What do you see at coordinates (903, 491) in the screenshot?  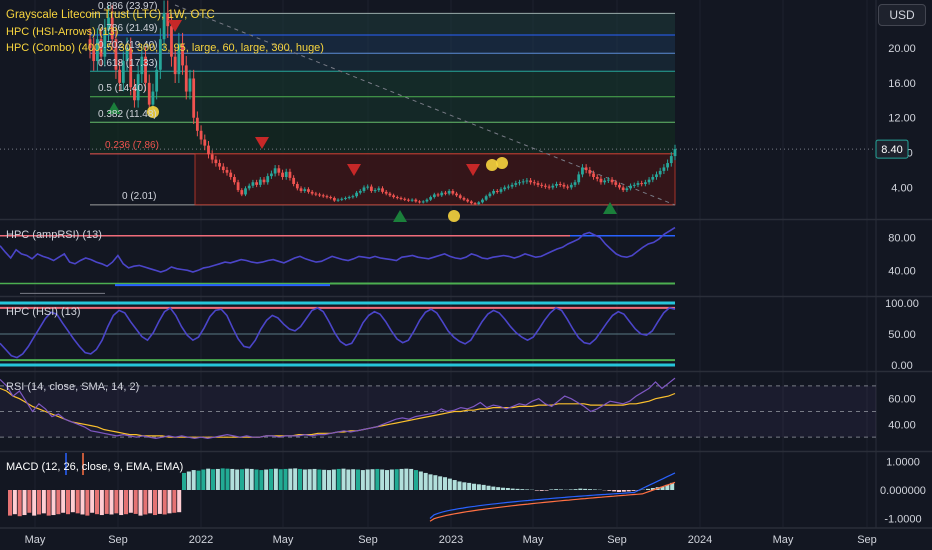 I see `macd-tick: 0.000000` at bounding box center [903, 491].